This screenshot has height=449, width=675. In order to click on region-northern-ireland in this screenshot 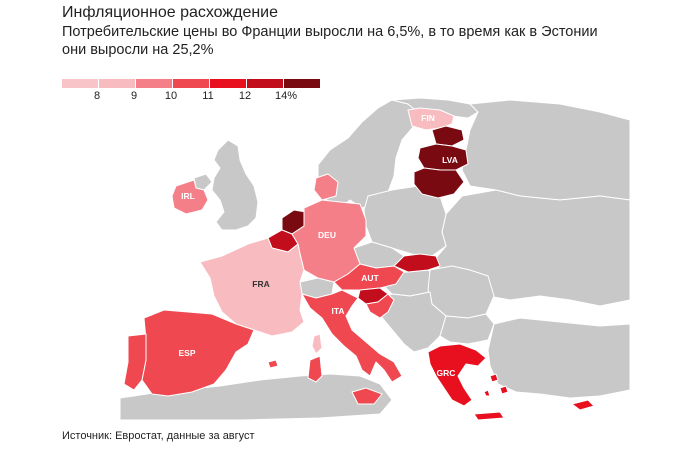, I will do `click(203, 182)`.